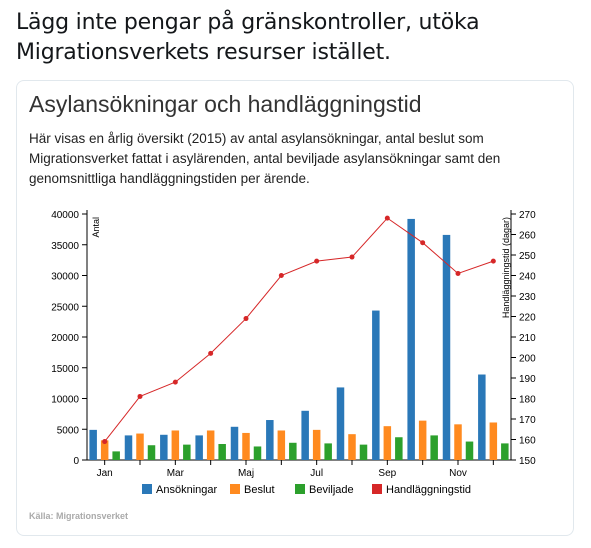 This screenshot has height=548, width=591. I want to click on y-tick-label: 5000, so click(68, 430).